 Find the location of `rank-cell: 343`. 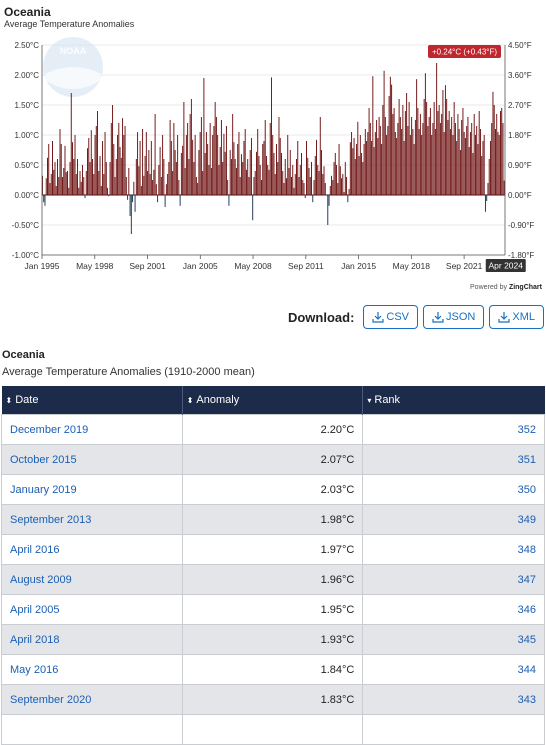

rank-cell: 343 is located at coordinates (453, 699).